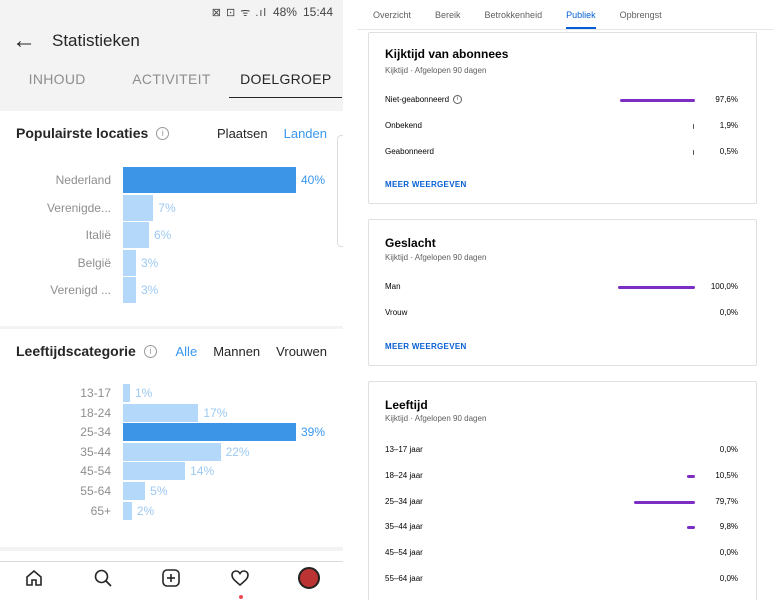 This screenshot has width=773, height=600. What do you see at coordinates (95, 451) in the screenshot?
I see `age-category-label: 35-44` at bounding box center [95, 451].